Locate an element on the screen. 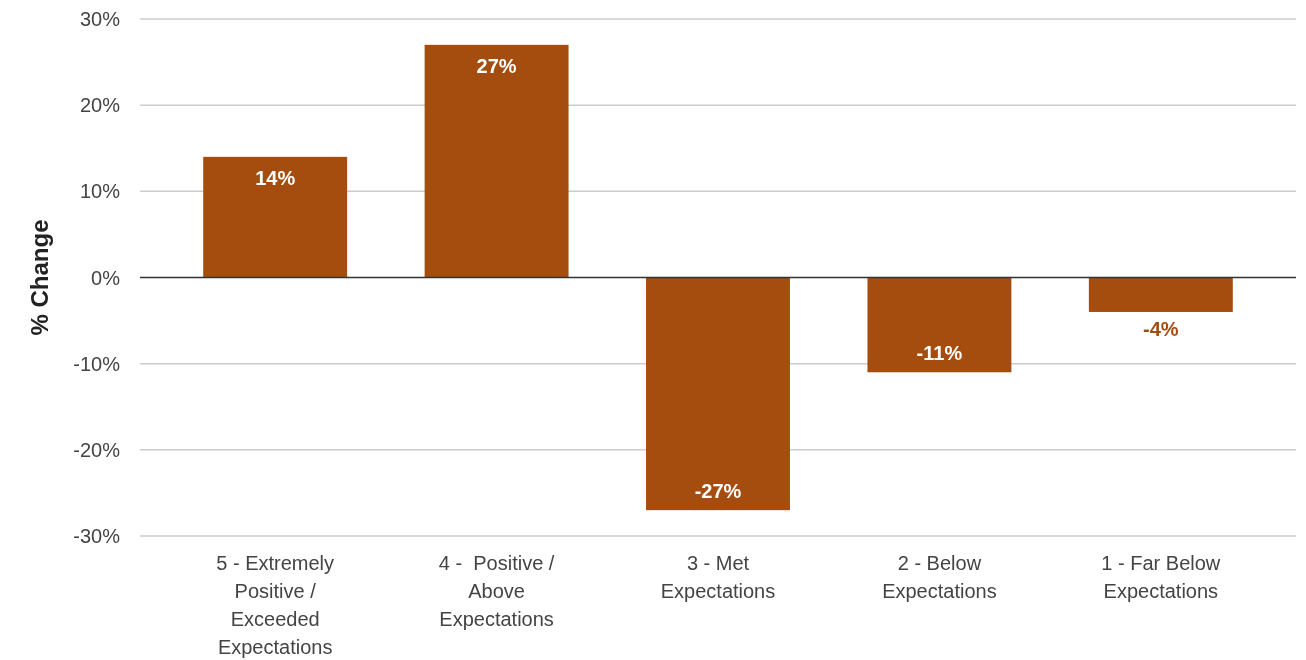  x-tick-label: 5 - Extremely Positive / Exceeded Expectations is located at coordinates (275, 605).